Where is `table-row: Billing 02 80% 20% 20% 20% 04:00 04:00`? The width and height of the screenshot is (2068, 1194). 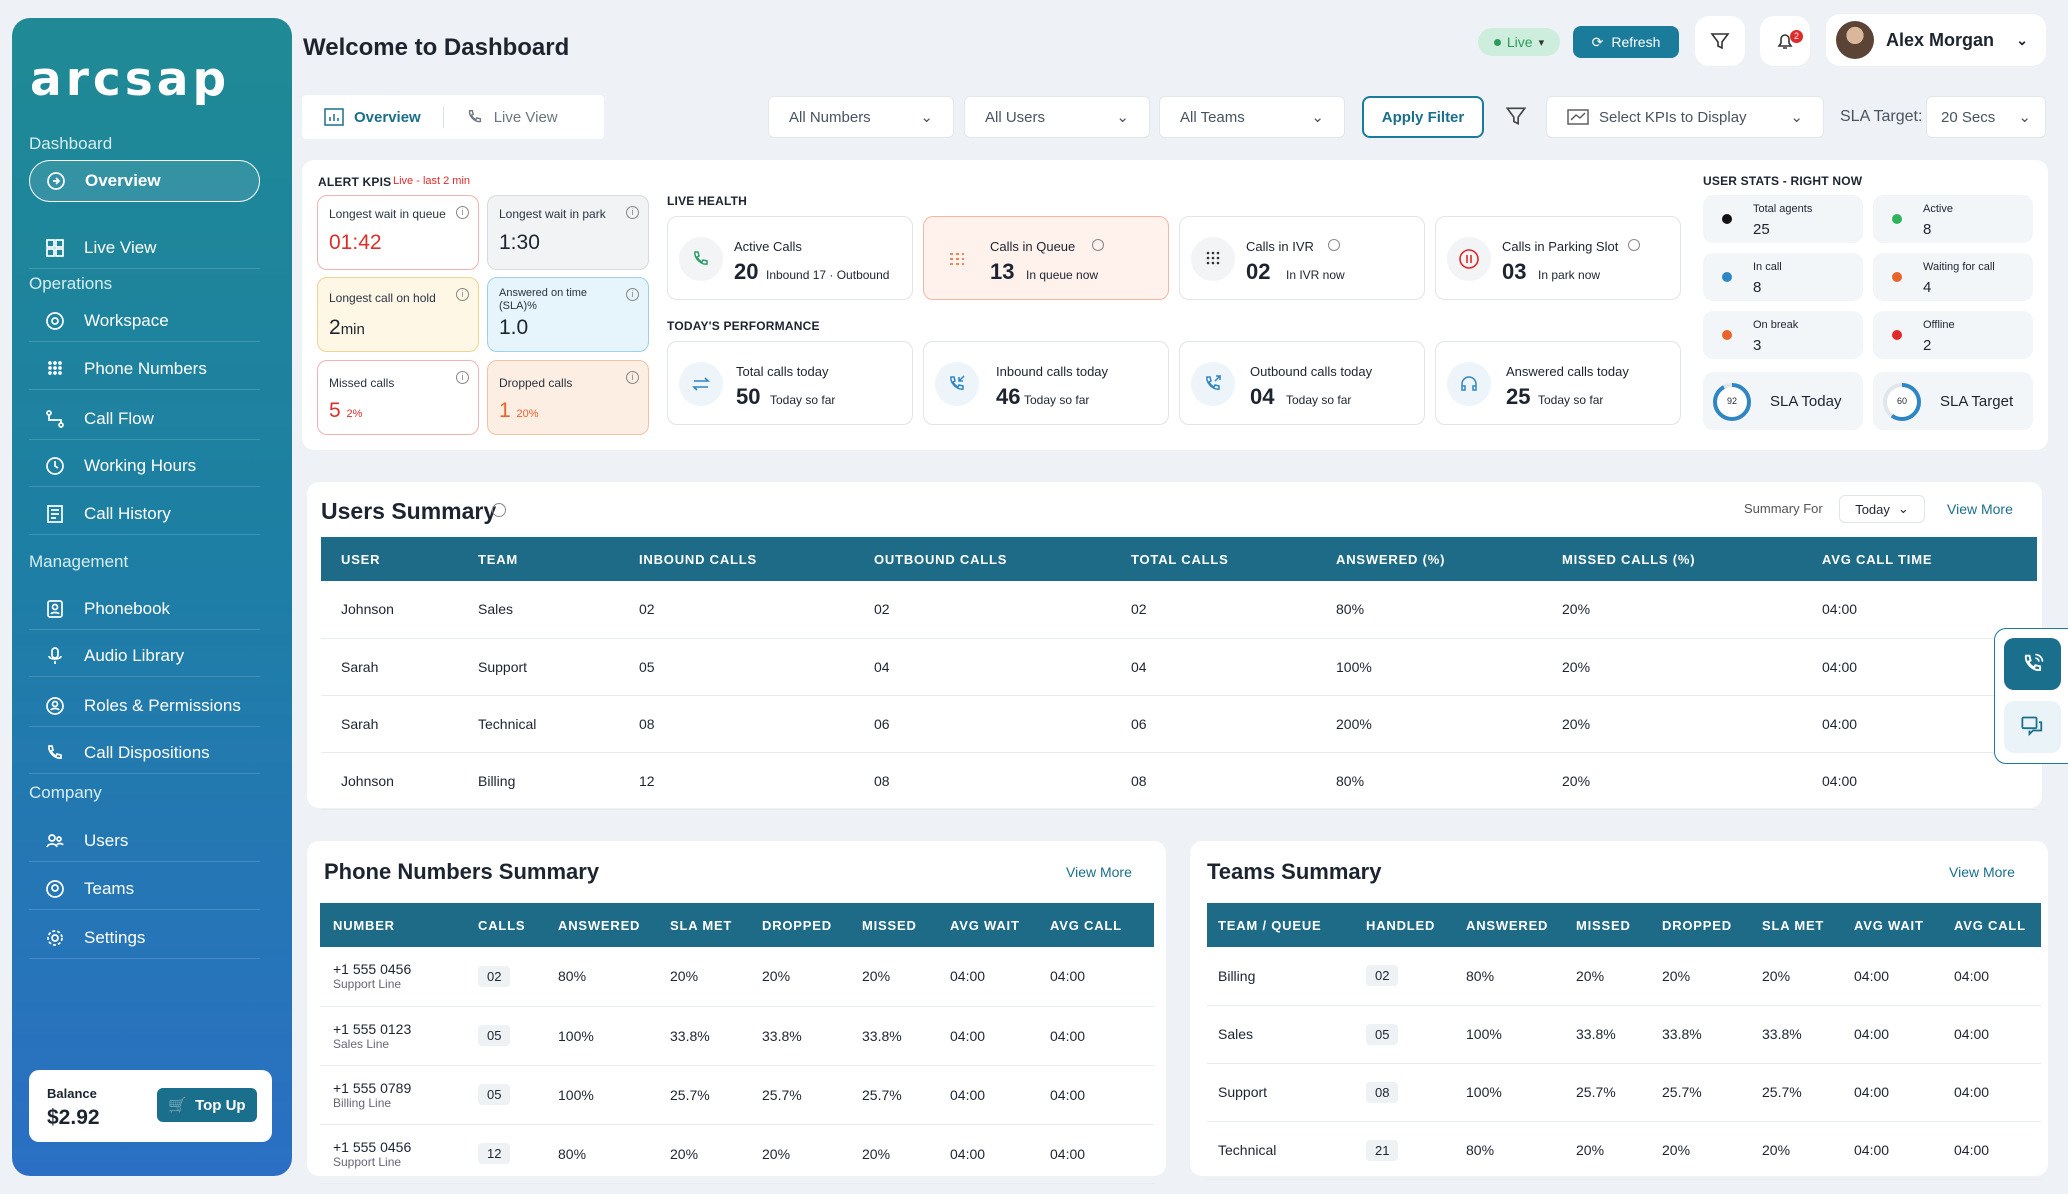
table-row: Billing 02 80% 20% 20% 20% 04:00 04:00 is located at coordinates (1624, 976).